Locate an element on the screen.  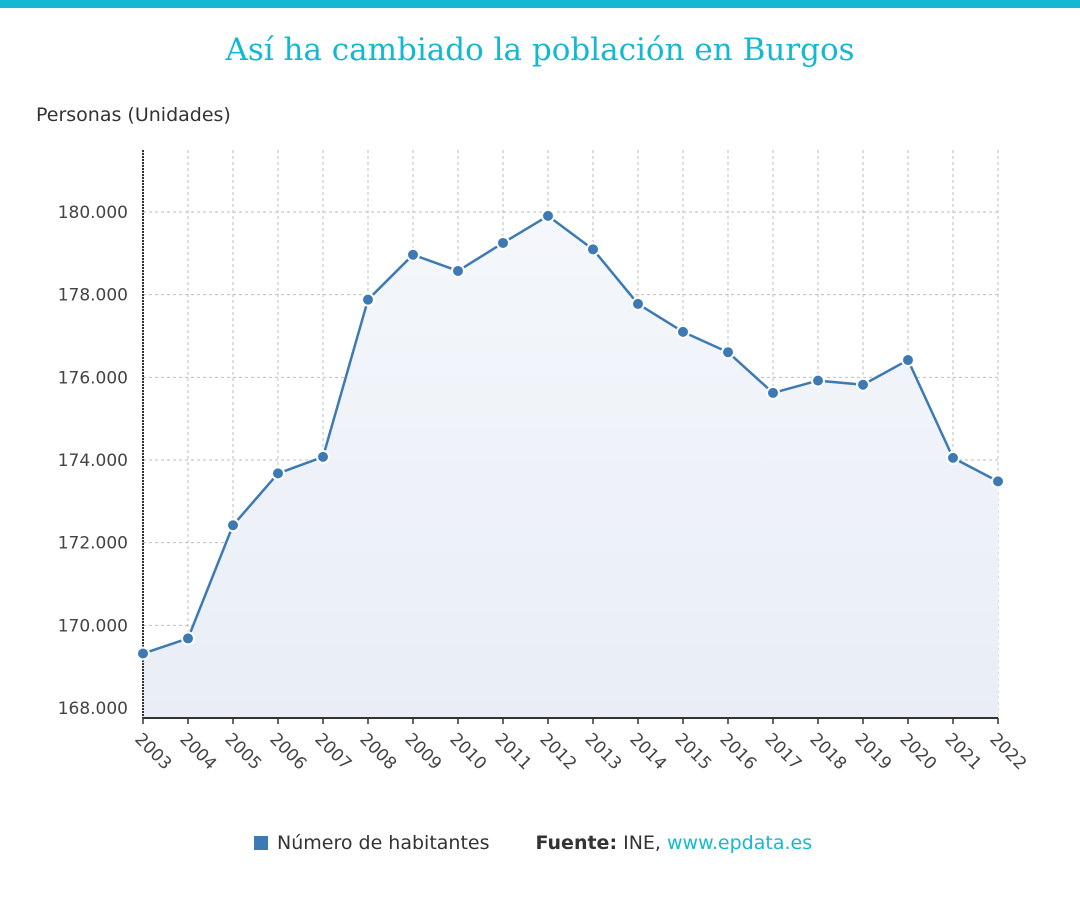
x-tick-label: 2015 is located at coordinates (692, 751).